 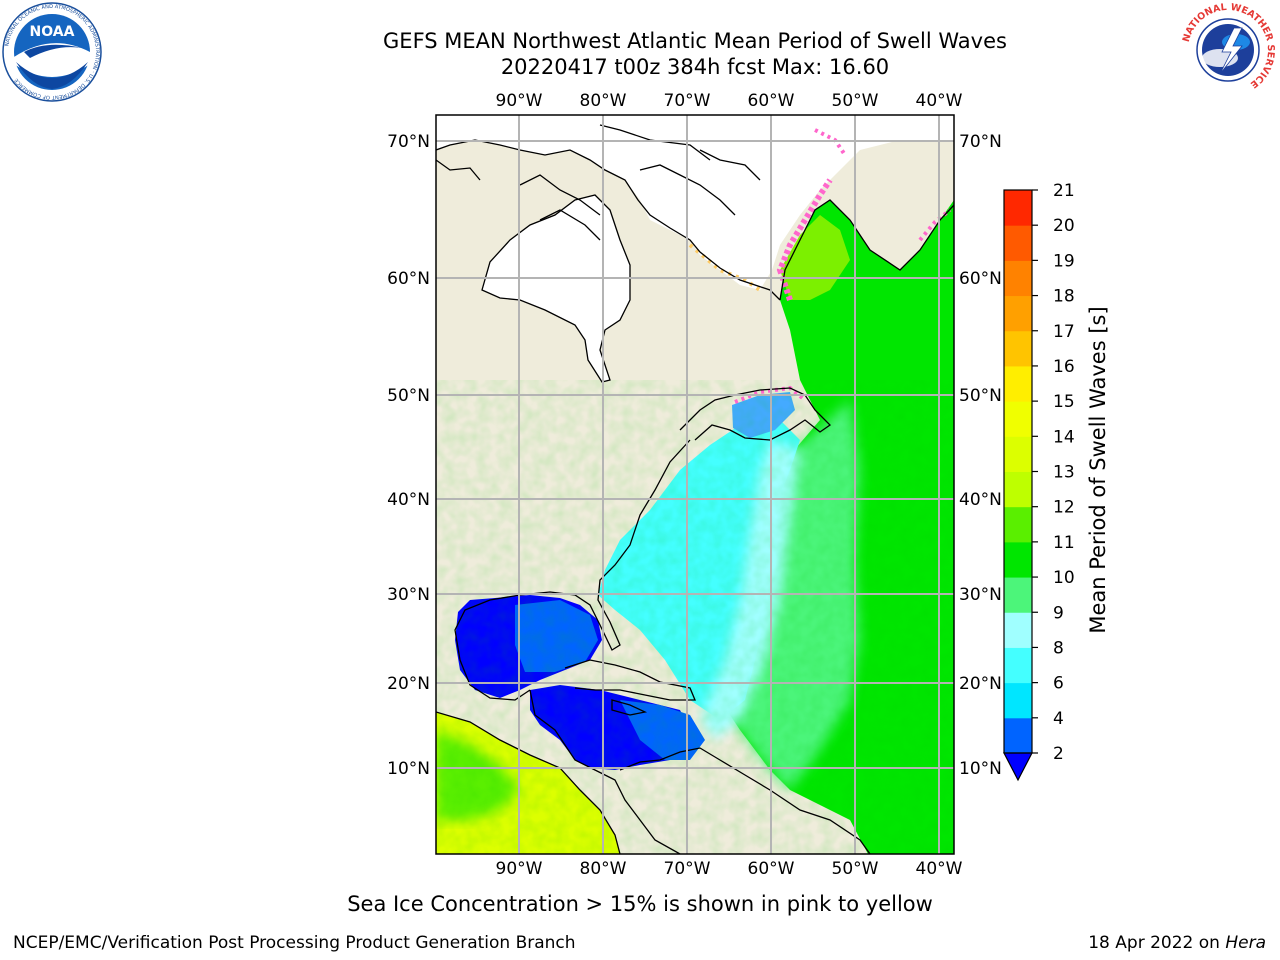 I want to click on lat-tick-left: 70°N, so click(x=408, y=142).